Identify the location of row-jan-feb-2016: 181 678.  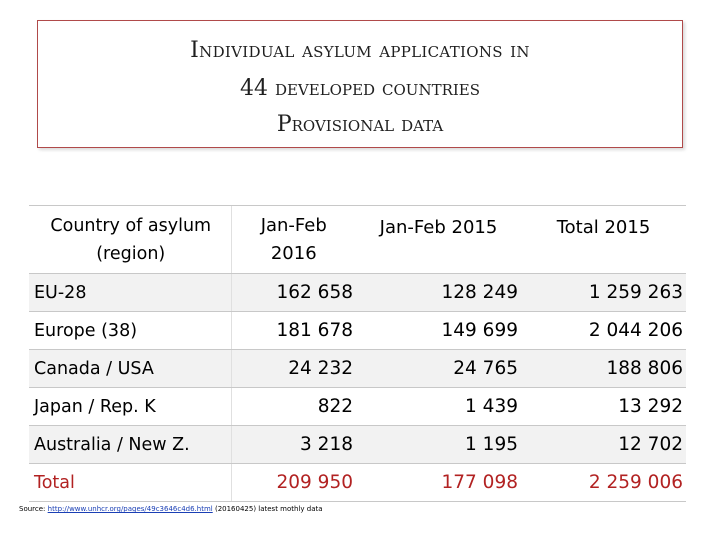
(293, 330).